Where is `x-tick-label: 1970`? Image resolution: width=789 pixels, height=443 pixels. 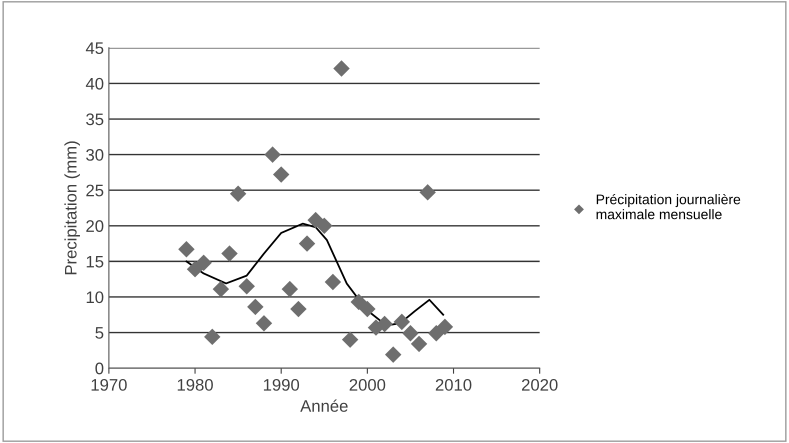
x-tick-label: 1970 is located at coordinates (109, 384).